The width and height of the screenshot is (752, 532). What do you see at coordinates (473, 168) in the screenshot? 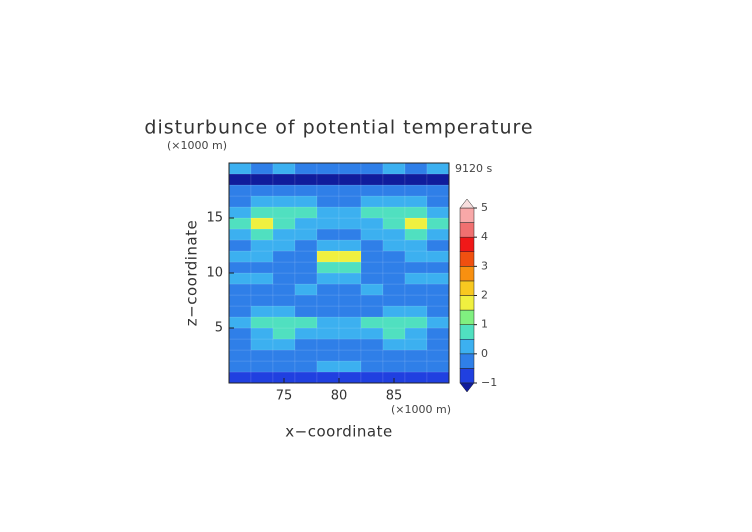
I see `time-label: 9120 s` at bounding box center [473, 168].